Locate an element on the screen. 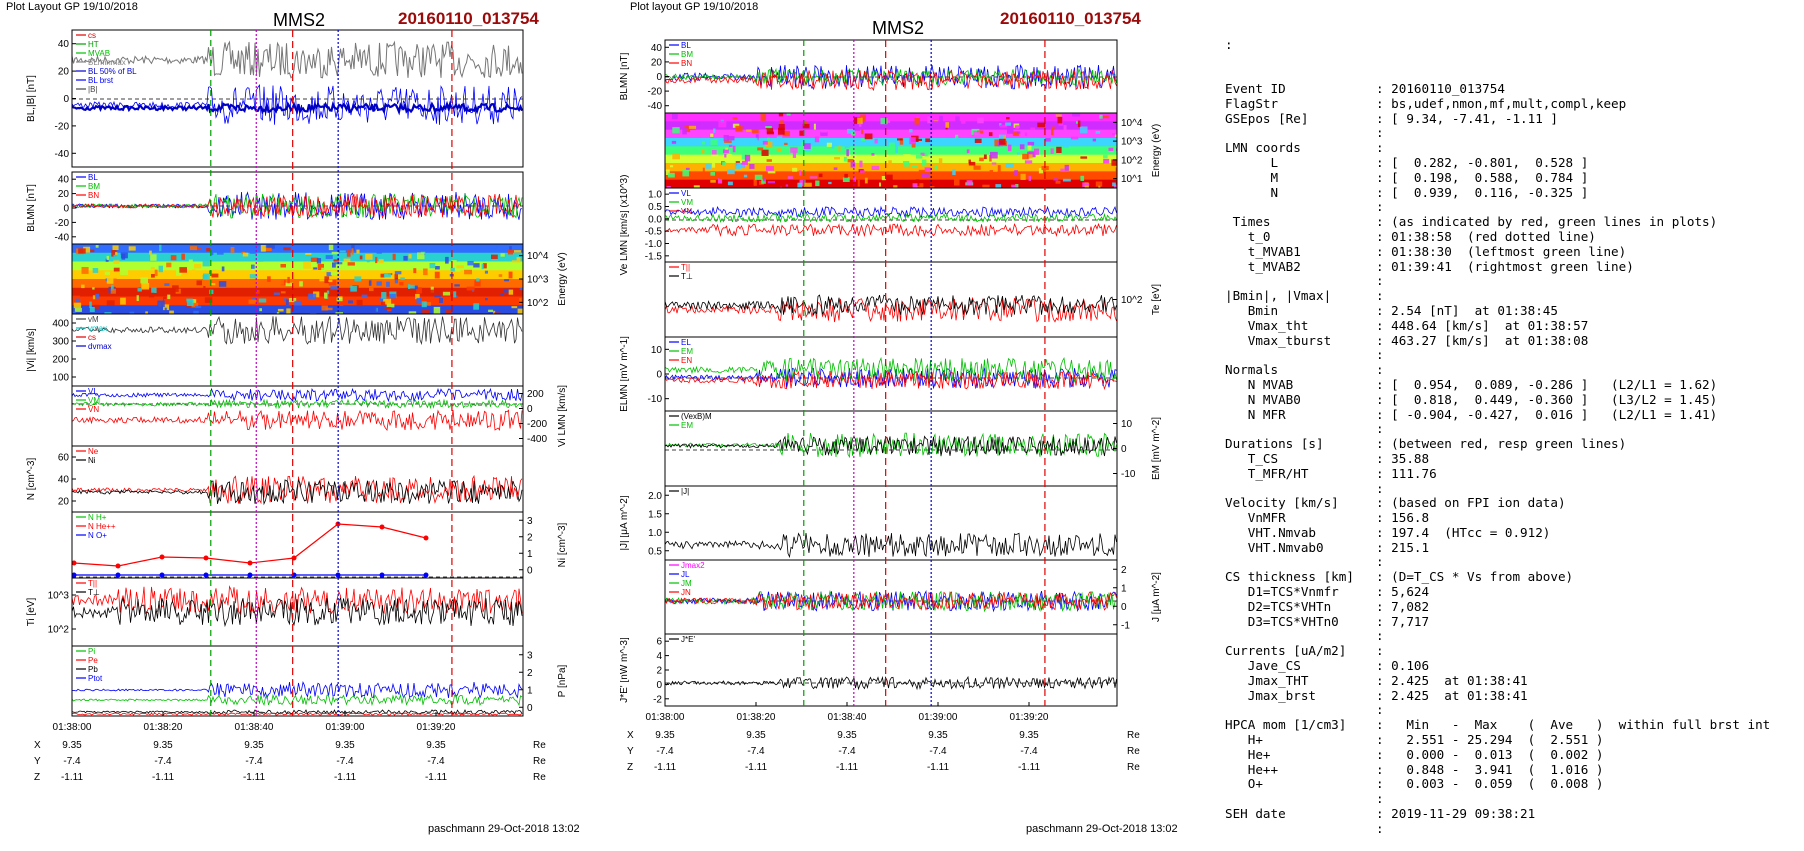 This screenshot has width=1804, height=851. y-axis-label: J*E' [nW m^-3] is located at coordinates (625, 670).